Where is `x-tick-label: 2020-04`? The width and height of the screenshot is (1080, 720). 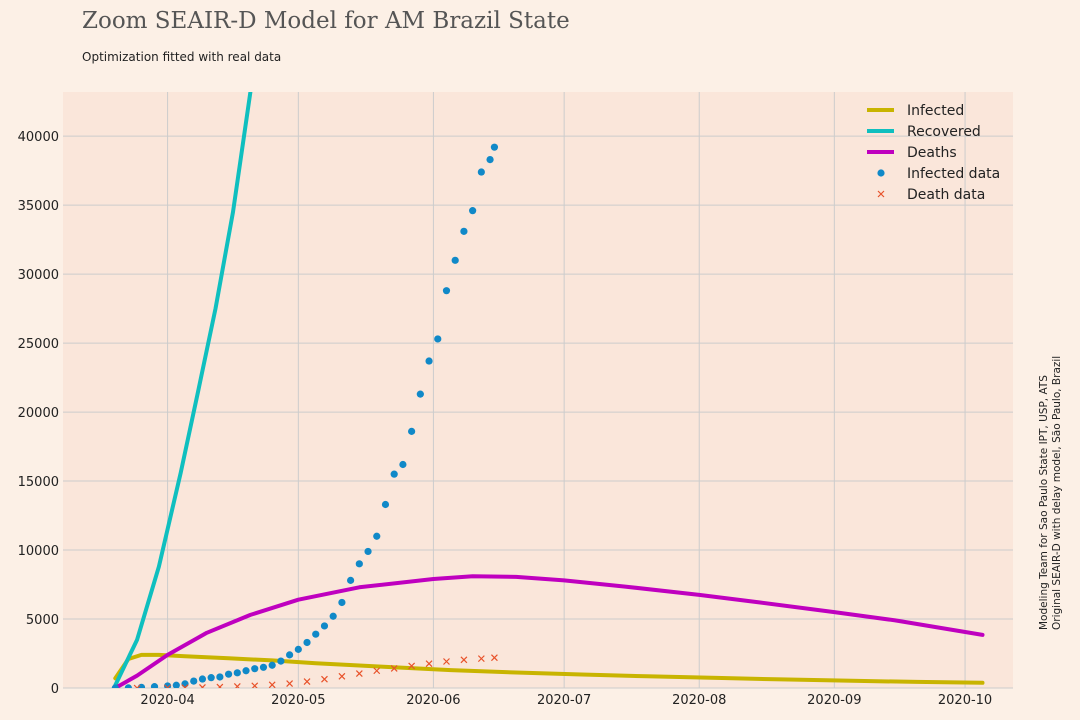
x-tick-label: 2020-04 is located at coordinates (167, 700).